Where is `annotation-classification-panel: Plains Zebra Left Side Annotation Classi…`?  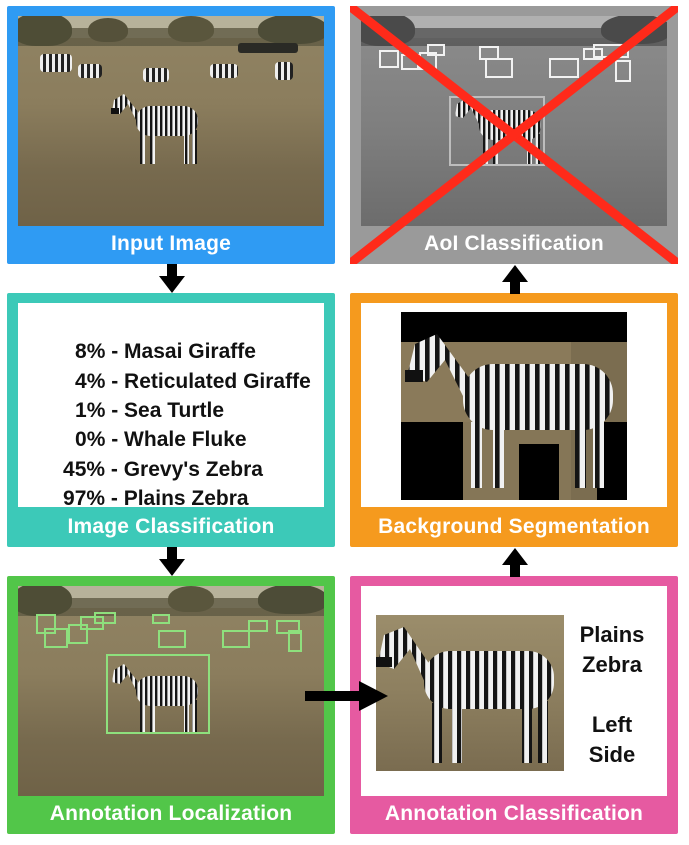
annotation-classification-panel: Plains Zebra Left Side Annotation Classi… is located at coordinates (514, 705).